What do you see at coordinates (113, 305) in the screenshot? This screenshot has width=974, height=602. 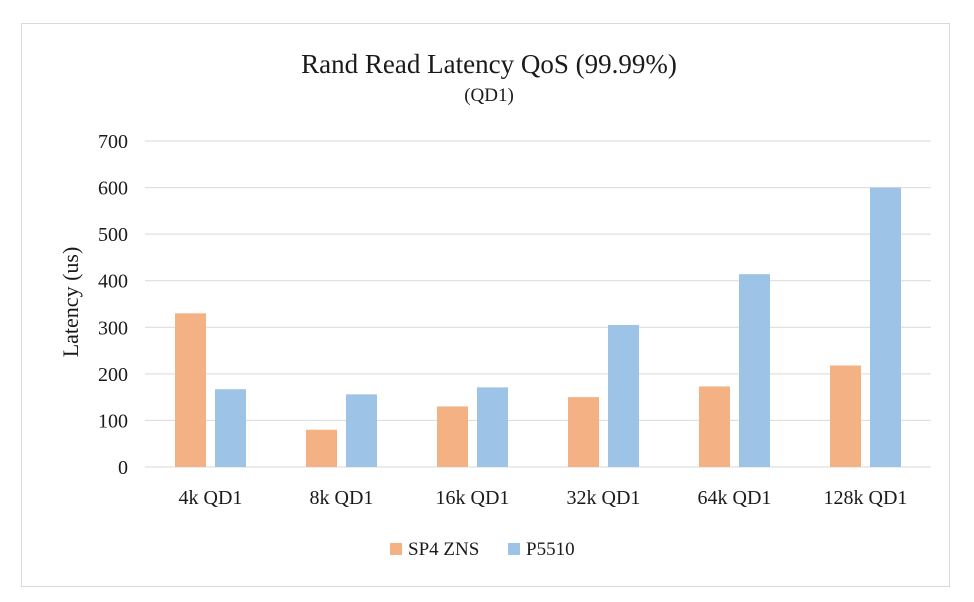 I see `y-tick-labels: 0 100 200 300 400 500 600 700` at bounding box center [113, 305].